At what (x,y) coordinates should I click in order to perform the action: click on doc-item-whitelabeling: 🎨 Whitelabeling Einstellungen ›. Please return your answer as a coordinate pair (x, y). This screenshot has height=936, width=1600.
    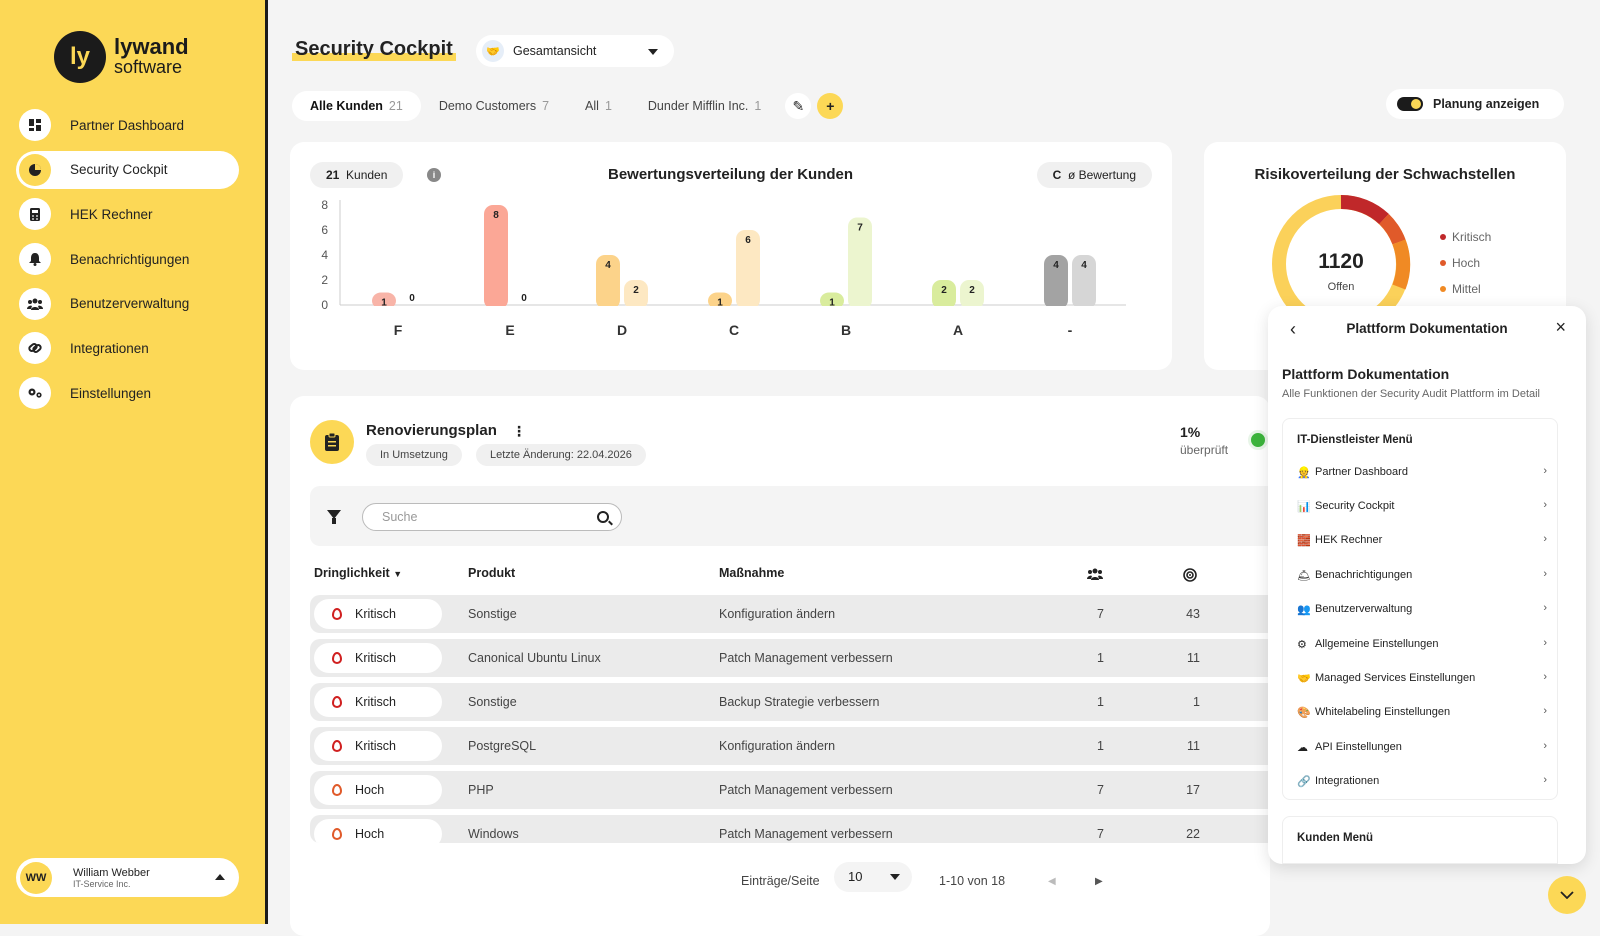
    Looking at the image, I should click on (1422, 712).